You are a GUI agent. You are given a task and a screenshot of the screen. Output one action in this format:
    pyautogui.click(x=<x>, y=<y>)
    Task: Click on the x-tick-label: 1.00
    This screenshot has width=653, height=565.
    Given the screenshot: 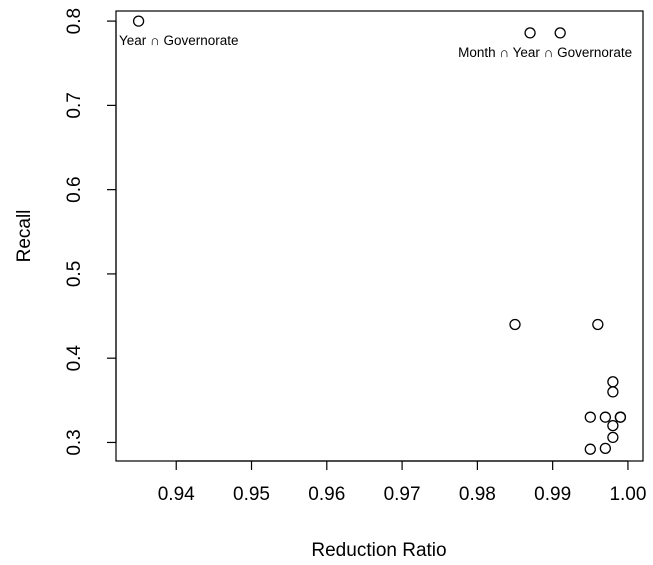 What is the action you would take?
    pyautogui.click(x=627, y=494)
    